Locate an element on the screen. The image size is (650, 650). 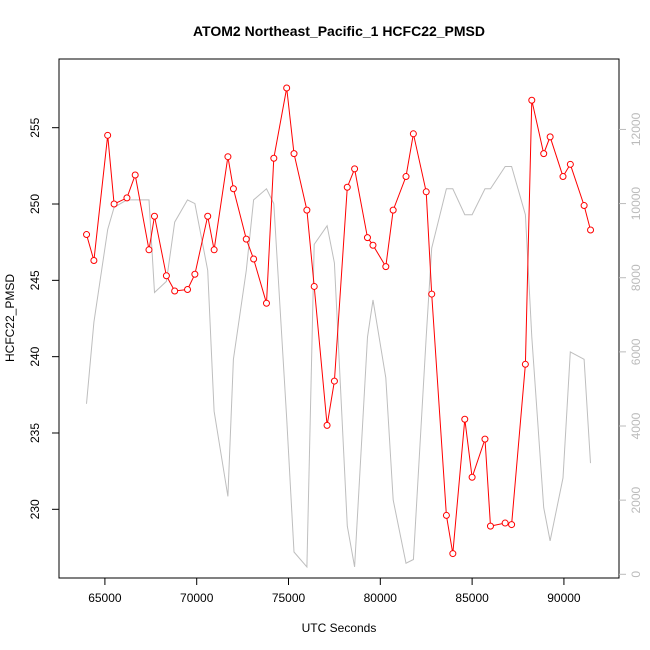
y2-axis: 0 2000 4000 6000 8000 10000 12000 is located at coordinates (631, 345).